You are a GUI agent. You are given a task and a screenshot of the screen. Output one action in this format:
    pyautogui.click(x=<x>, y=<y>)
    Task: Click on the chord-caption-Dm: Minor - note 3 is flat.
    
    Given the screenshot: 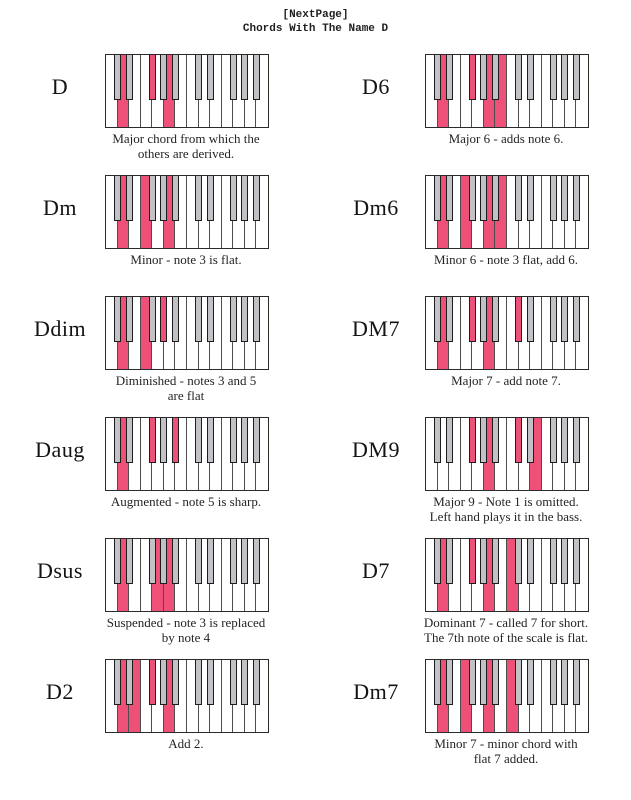 What is the action you would take?
    pyautogui.click(x=186, y=259)
    